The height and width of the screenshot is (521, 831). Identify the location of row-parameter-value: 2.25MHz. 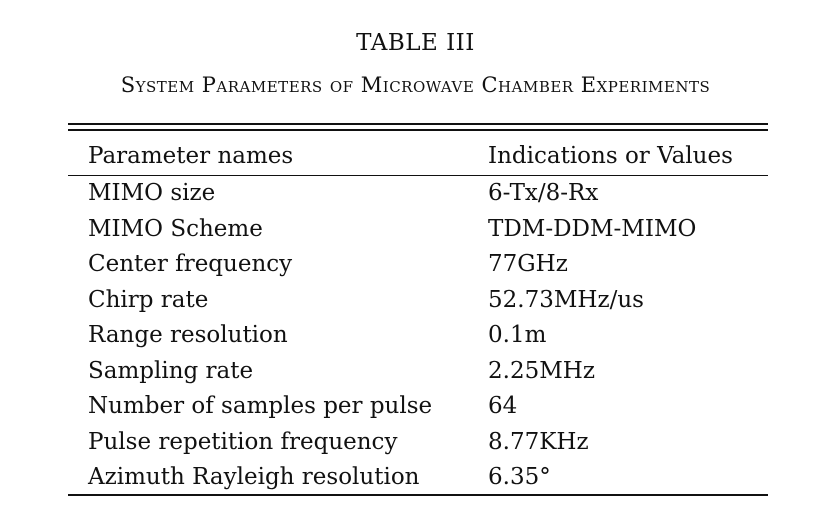
(541, 371).